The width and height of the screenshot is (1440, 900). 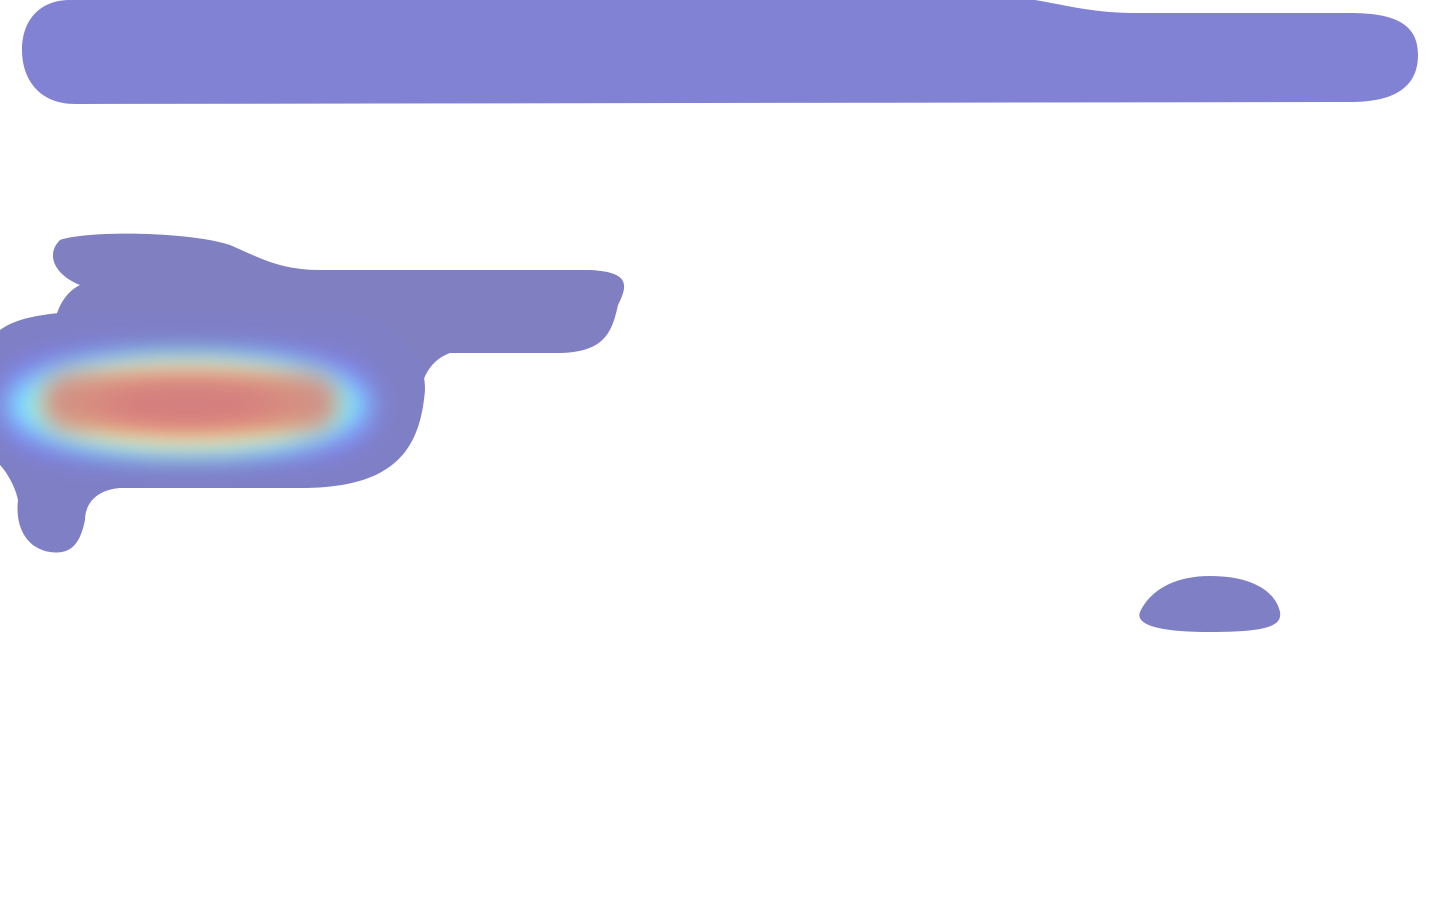 What do you see at coordinates (1210, 604) in the screenshot?
I see `right-small-blob` at bounding box center [1210, 604].